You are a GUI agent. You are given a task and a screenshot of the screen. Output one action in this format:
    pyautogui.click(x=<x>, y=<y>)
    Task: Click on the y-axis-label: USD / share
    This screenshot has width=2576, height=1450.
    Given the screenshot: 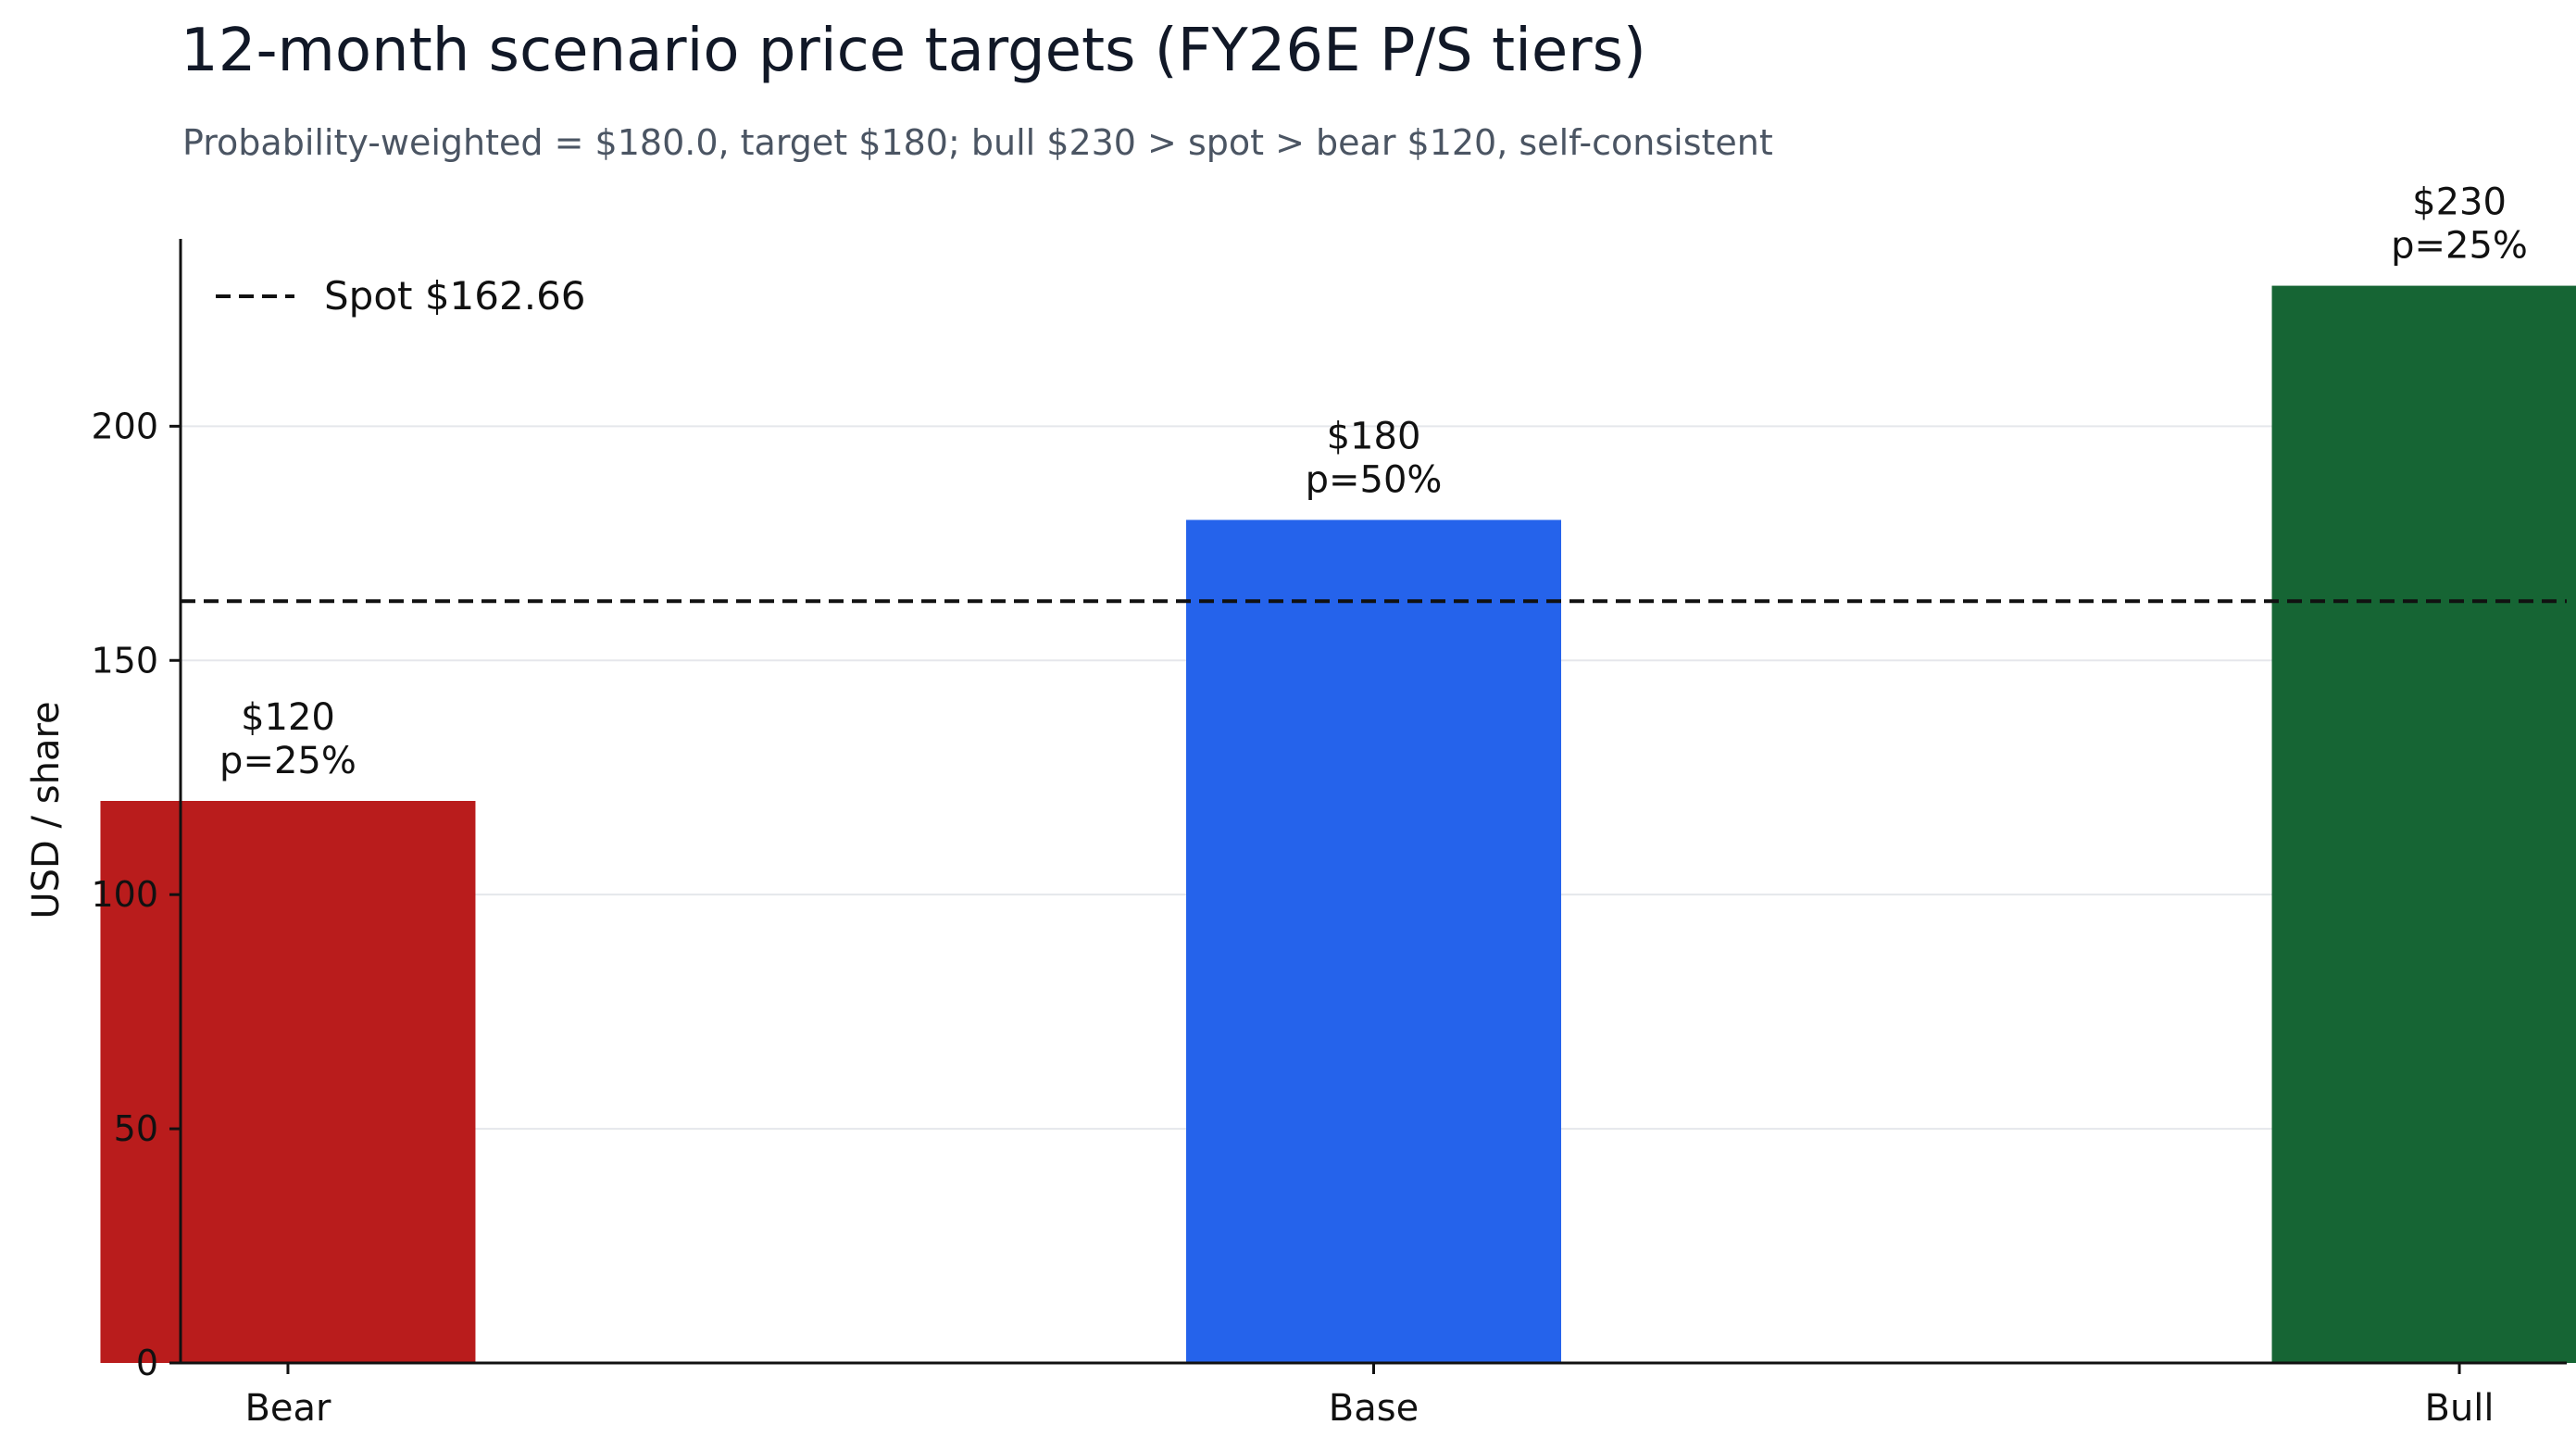 What is the action you would take?
    pyautogui.click(x=46, y=810)
    